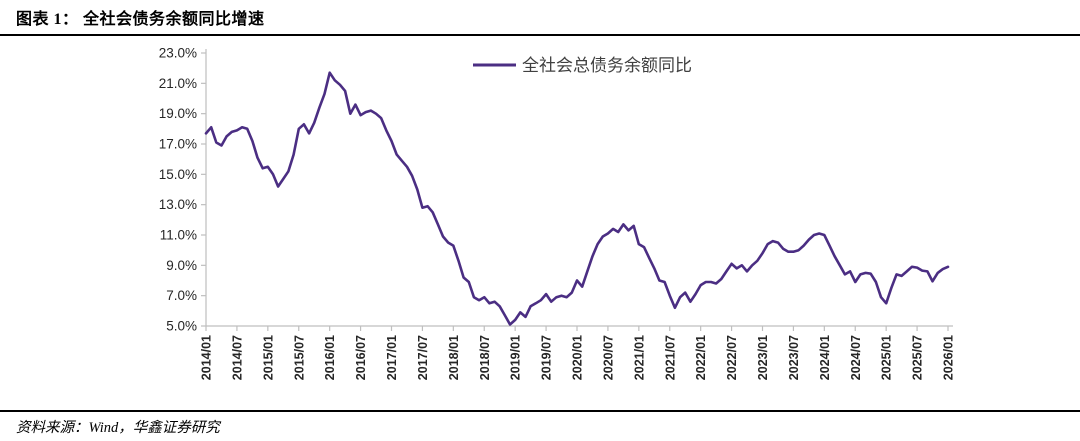 This screenshot has width=1080, height=441. I want to click on x-tick-label: 2025/01, so click(887, 357).